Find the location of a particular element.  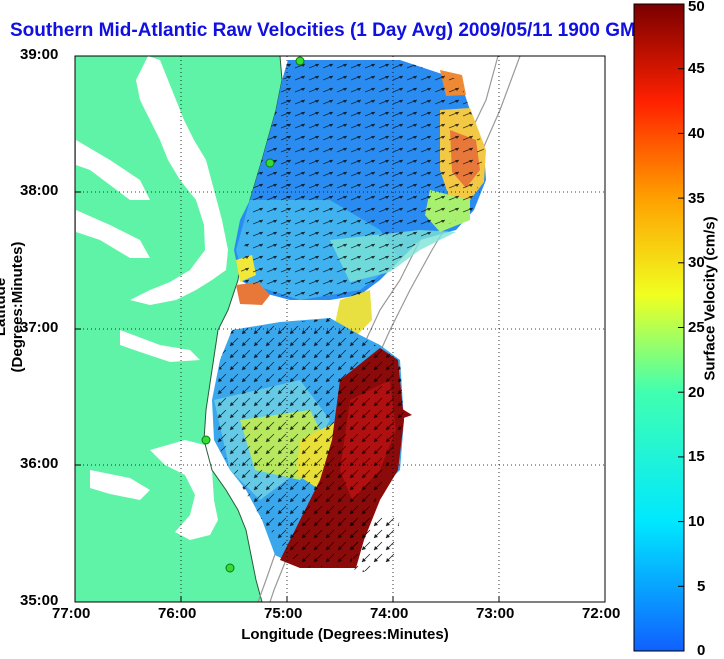

colorbar-tick-label: 45 is located at coordinates (696, 68).